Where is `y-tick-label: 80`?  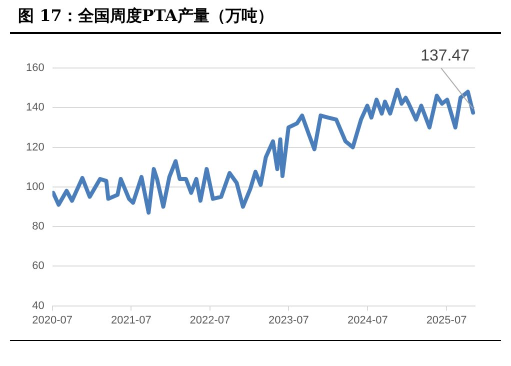 y-tick-label: 80 is located at coordinates (38, 226).